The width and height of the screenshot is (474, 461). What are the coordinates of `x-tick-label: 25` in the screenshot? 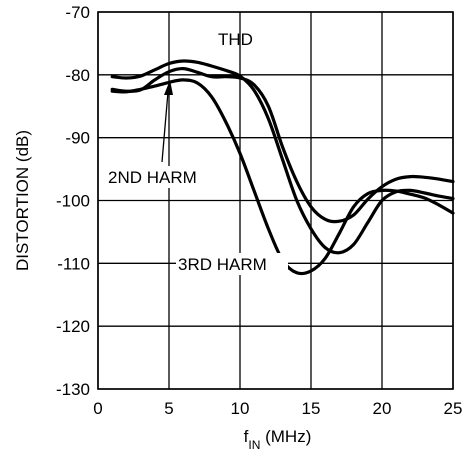 It's located at (453, 408).